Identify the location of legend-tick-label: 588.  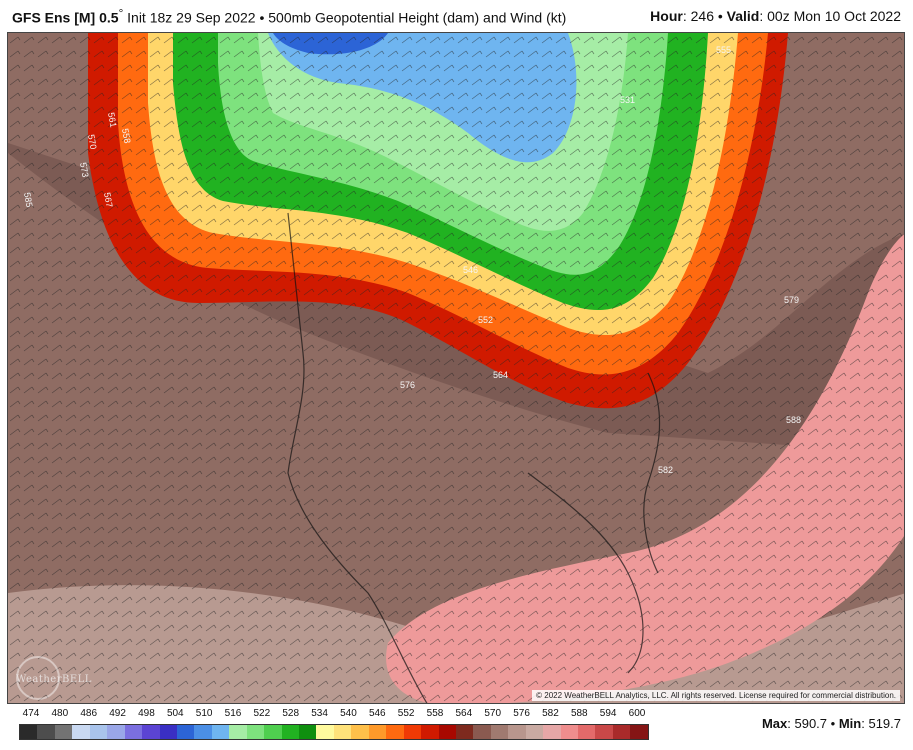
(579, 713).